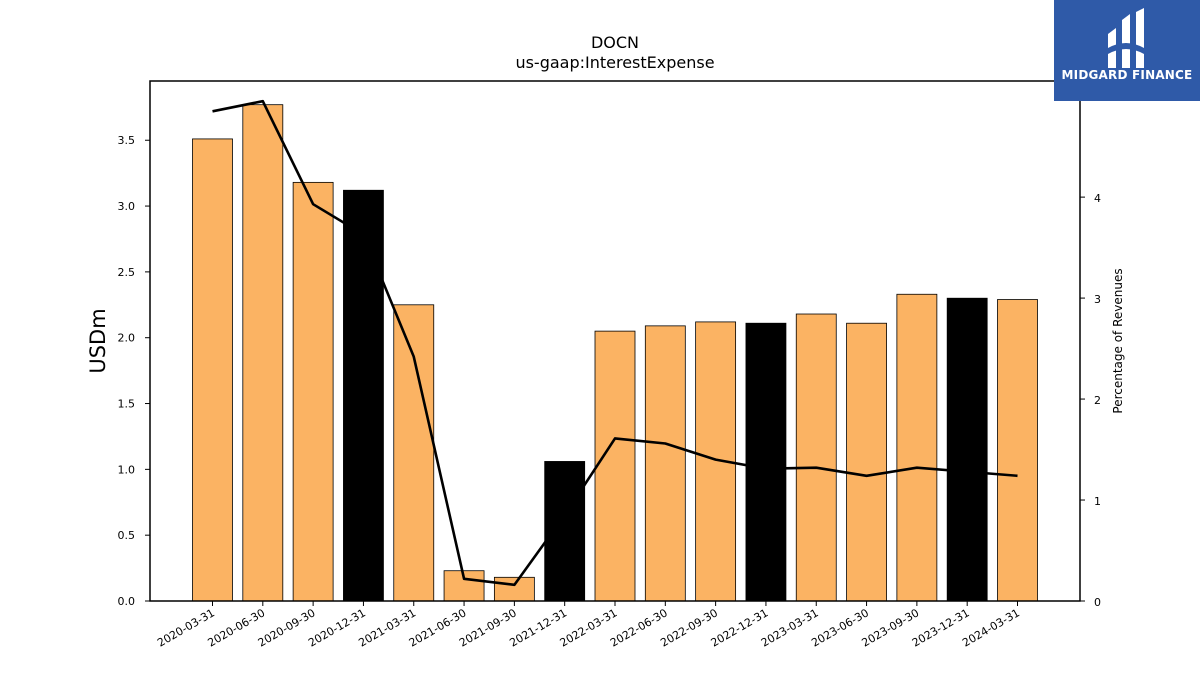 The image size is (1200, 675). What do you see at coordinates (127, 404) in the screenshot?
I see `y-tick-label: 1.5` at bounding box center [127, 404].